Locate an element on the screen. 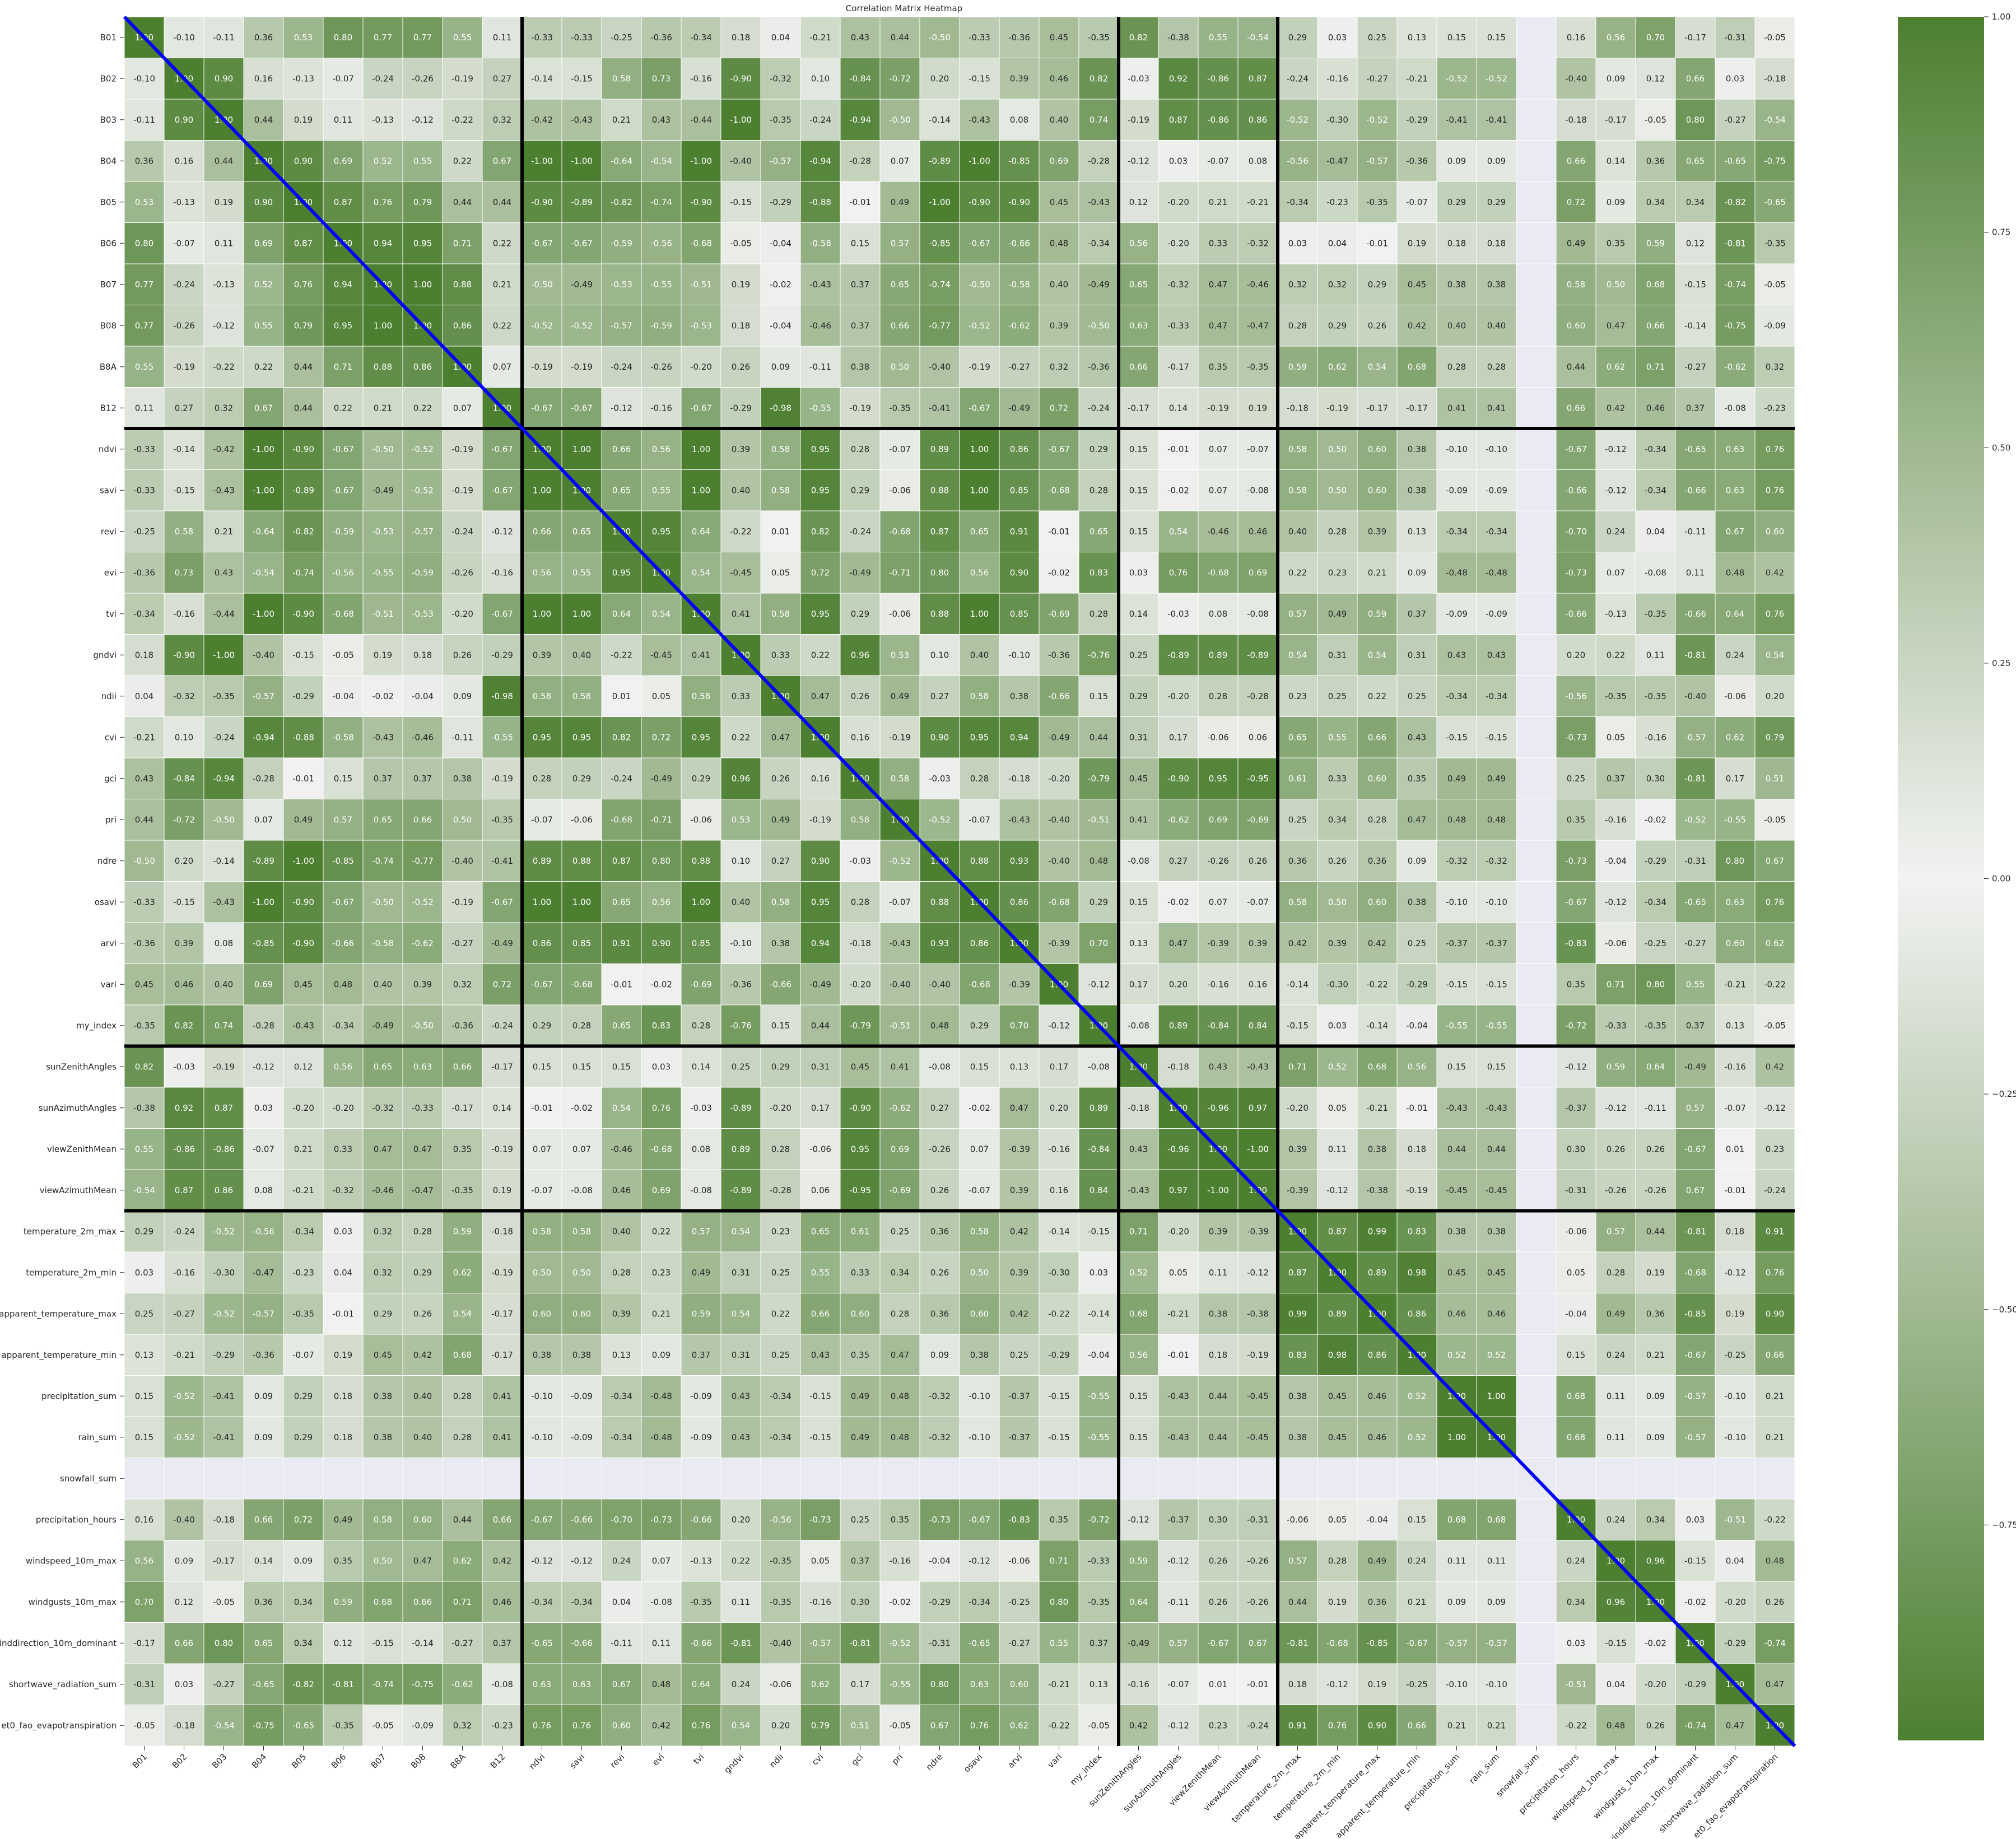  cell-value-label: -0.07 is located at coordinates (343, 78).